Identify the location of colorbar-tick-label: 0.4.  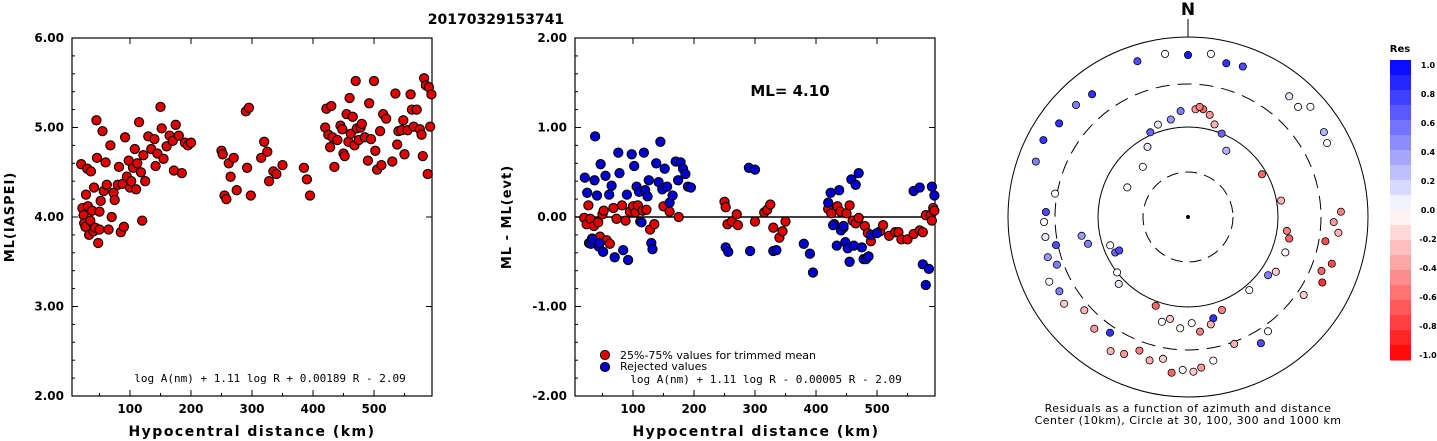
(1428, 152).